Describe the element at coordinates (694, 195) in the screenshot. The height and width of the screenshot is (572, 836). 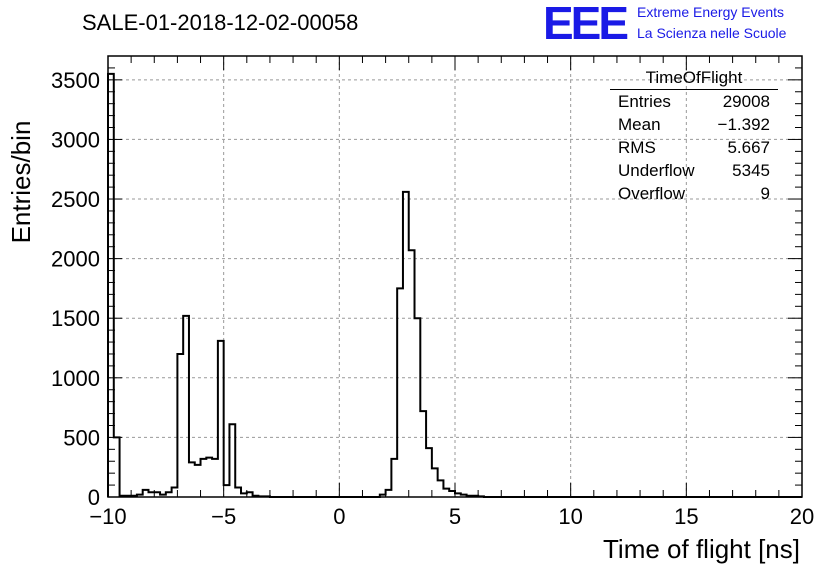
I see `stats-row: Overflow 9` at that location.